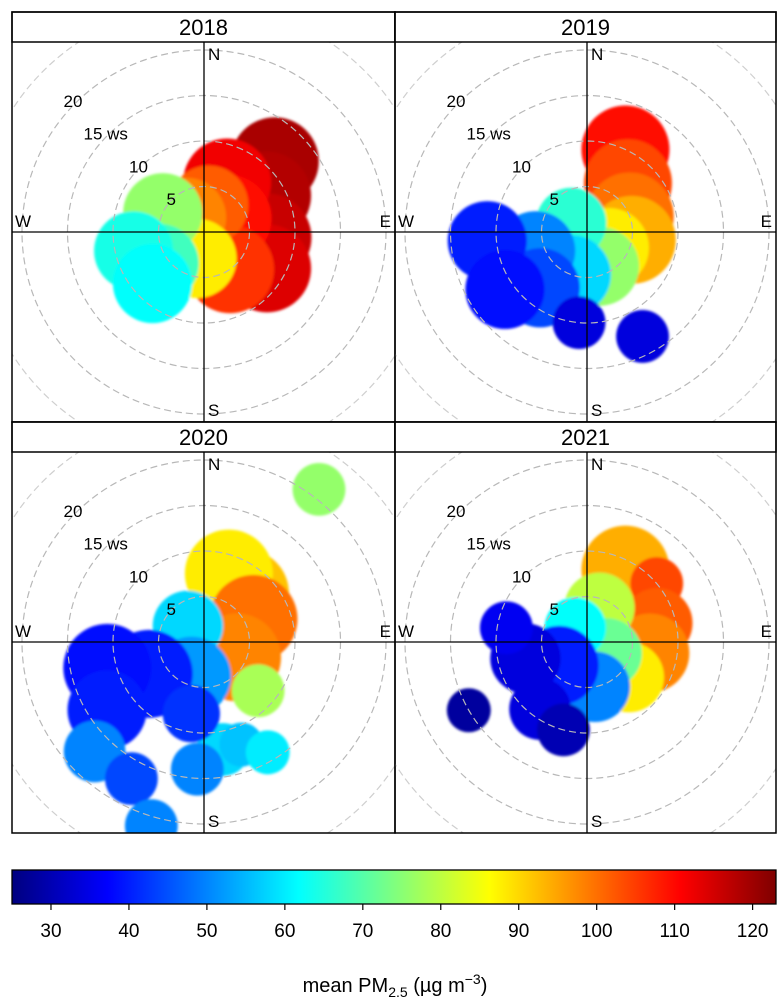 Image resolution: width=778 pixels, height=1007 pixels. I want to click on colorbar-title-main: mean PM, so click(346, 986).